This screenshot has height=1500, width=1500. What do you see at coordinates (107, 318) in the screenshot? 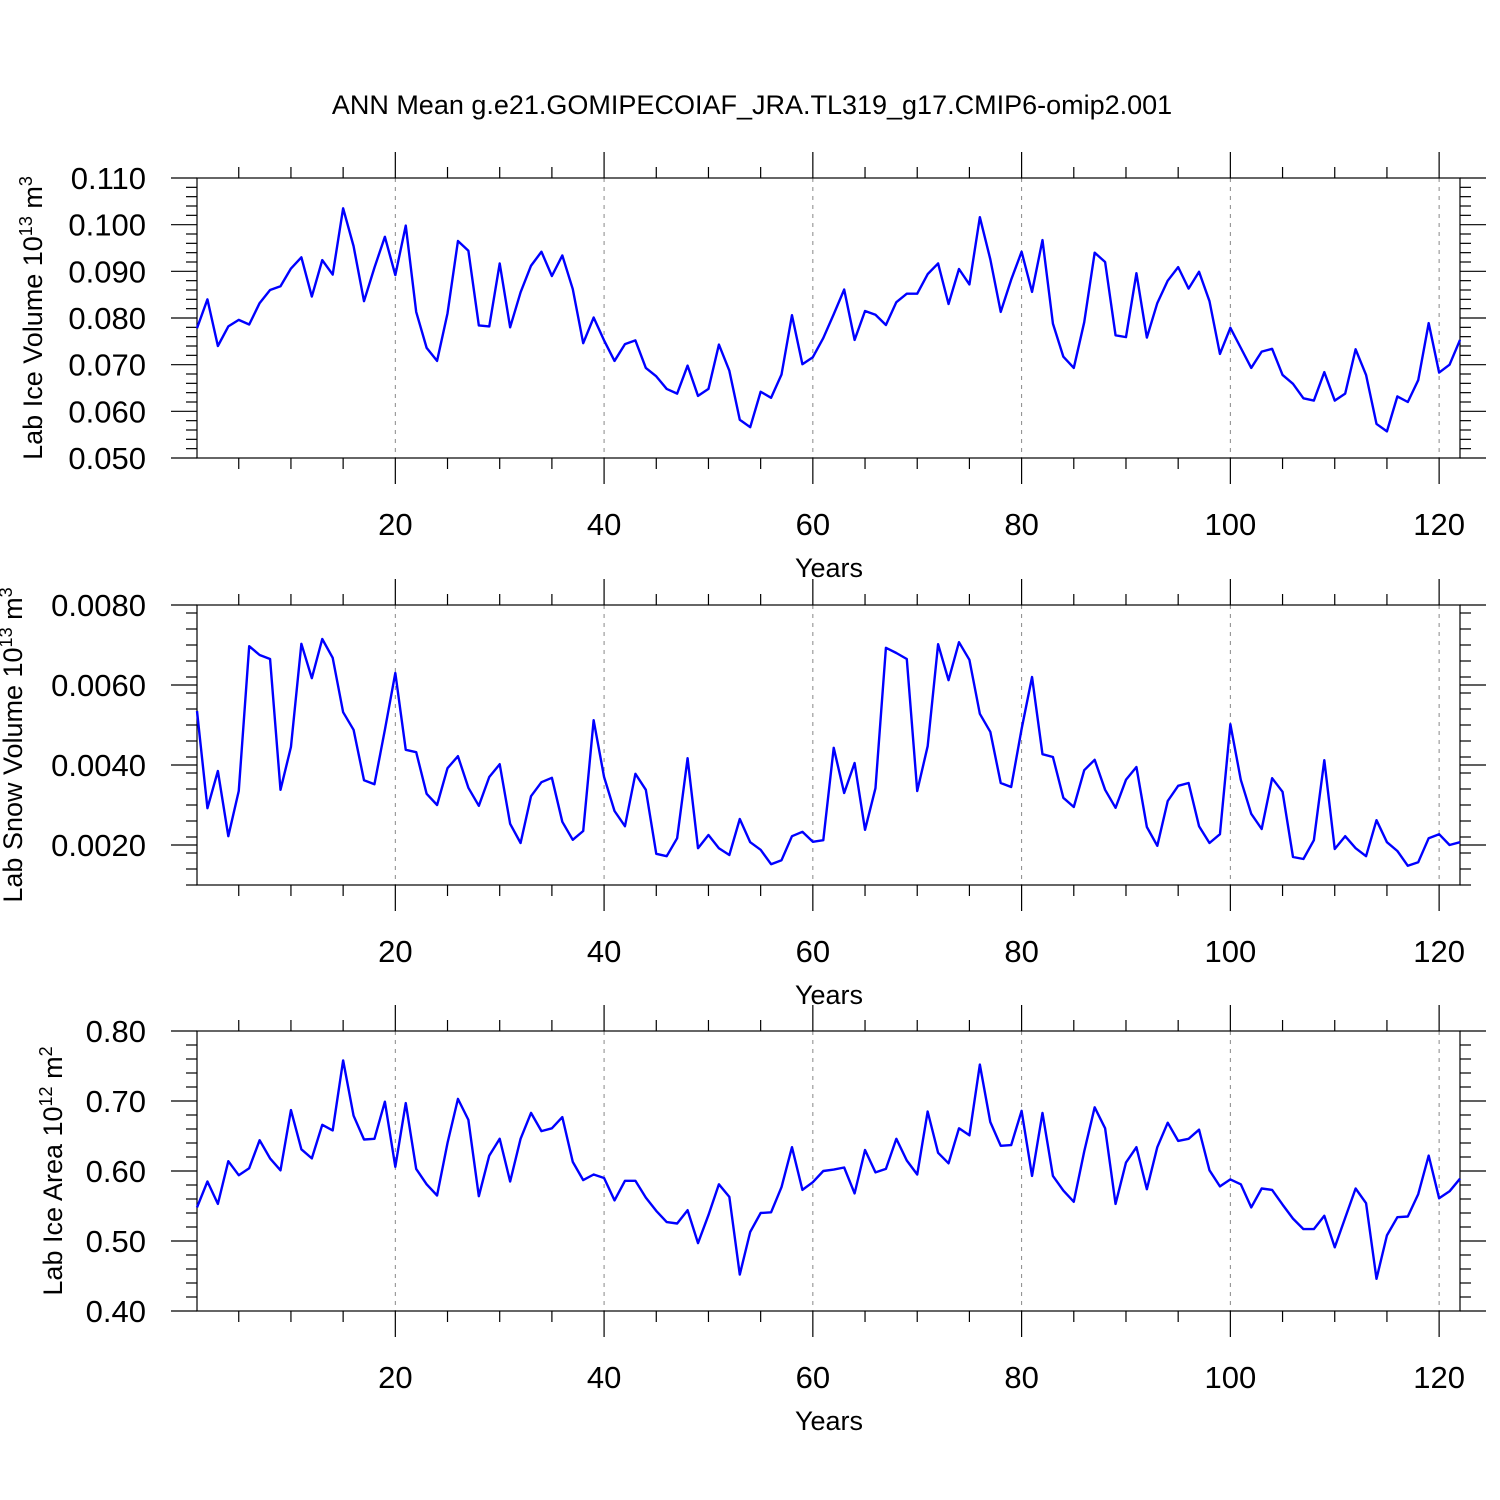
I see `y-tick-label: 0.080` at bounding box center [107, 318].